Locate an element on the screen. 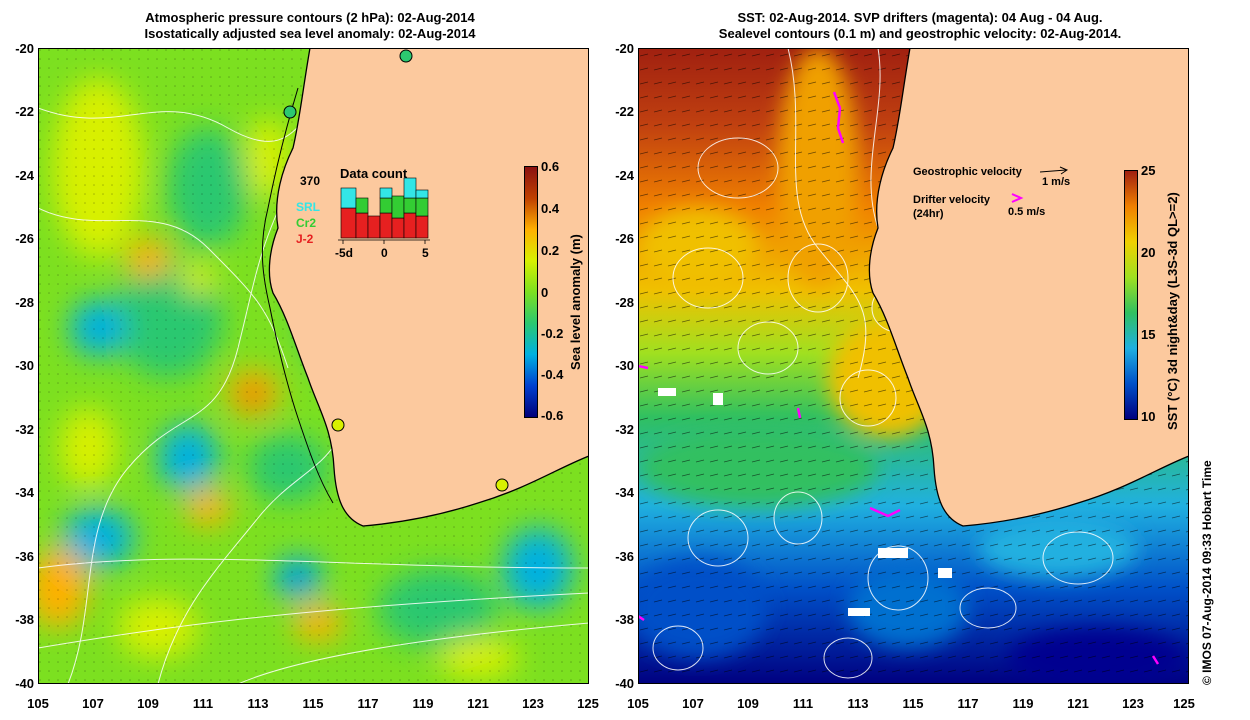  drifter-velocity-arrow-icon is located at coordinates (1017, 198).